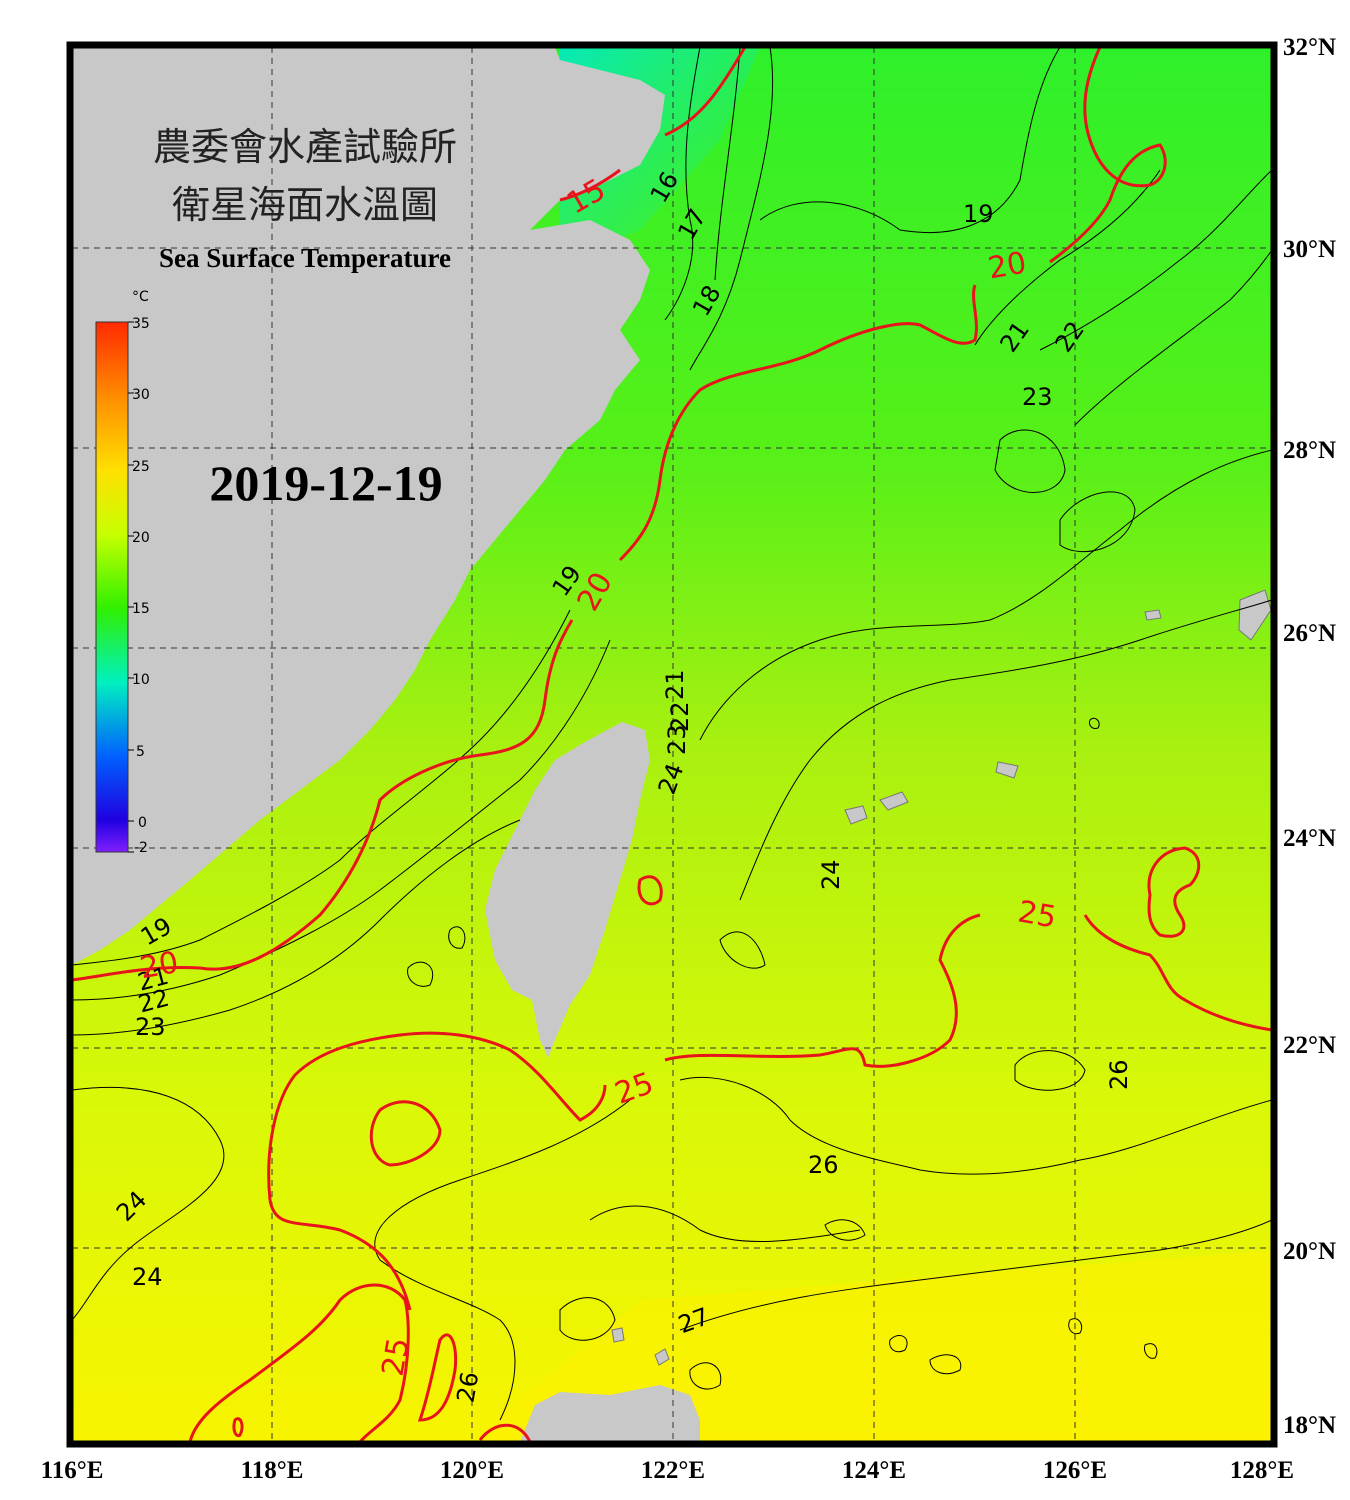 Image resolution: width=1350 pixels, height=1500 pixels. I want to click on colorbar: °C 35 30 25 20 15 10 5 0 -2, so click(122, 572).